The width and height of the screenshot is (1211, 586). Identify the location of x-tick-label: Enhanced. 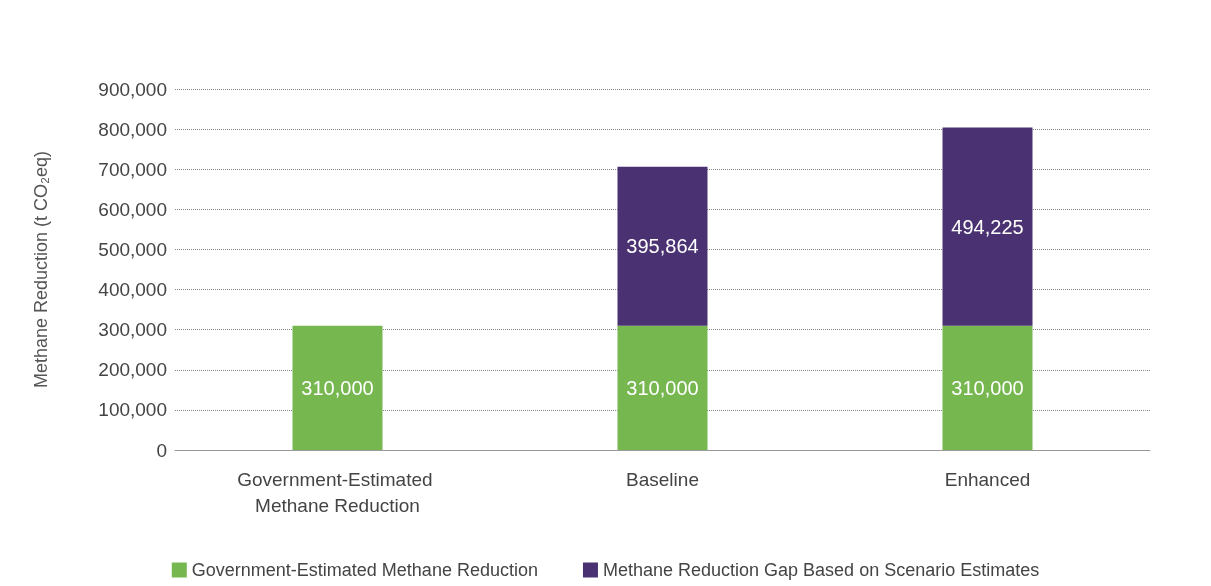
(987, 479).